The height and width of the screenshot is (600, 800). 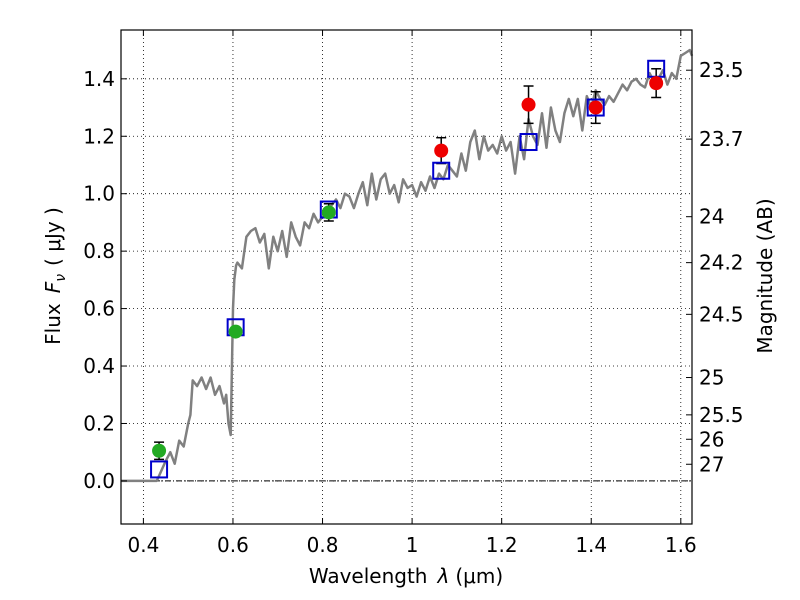 What do you see at coordinates (99, 79) in the screenshot?
I see `y-tick-label: 1.4` at bounding box center [99, 79].